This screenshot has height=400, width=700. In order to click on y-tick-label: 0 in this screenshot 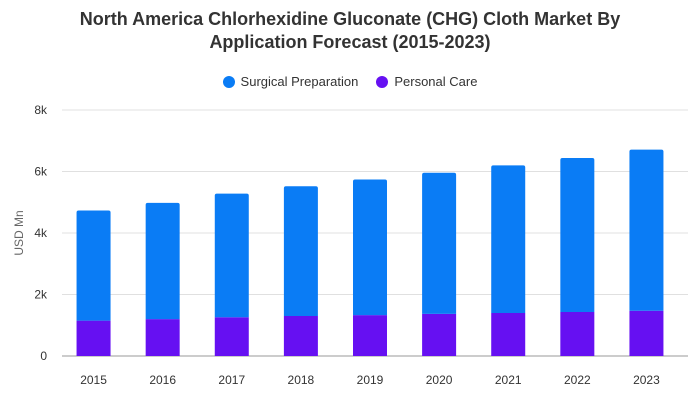, I will do `click(43, 356)`.